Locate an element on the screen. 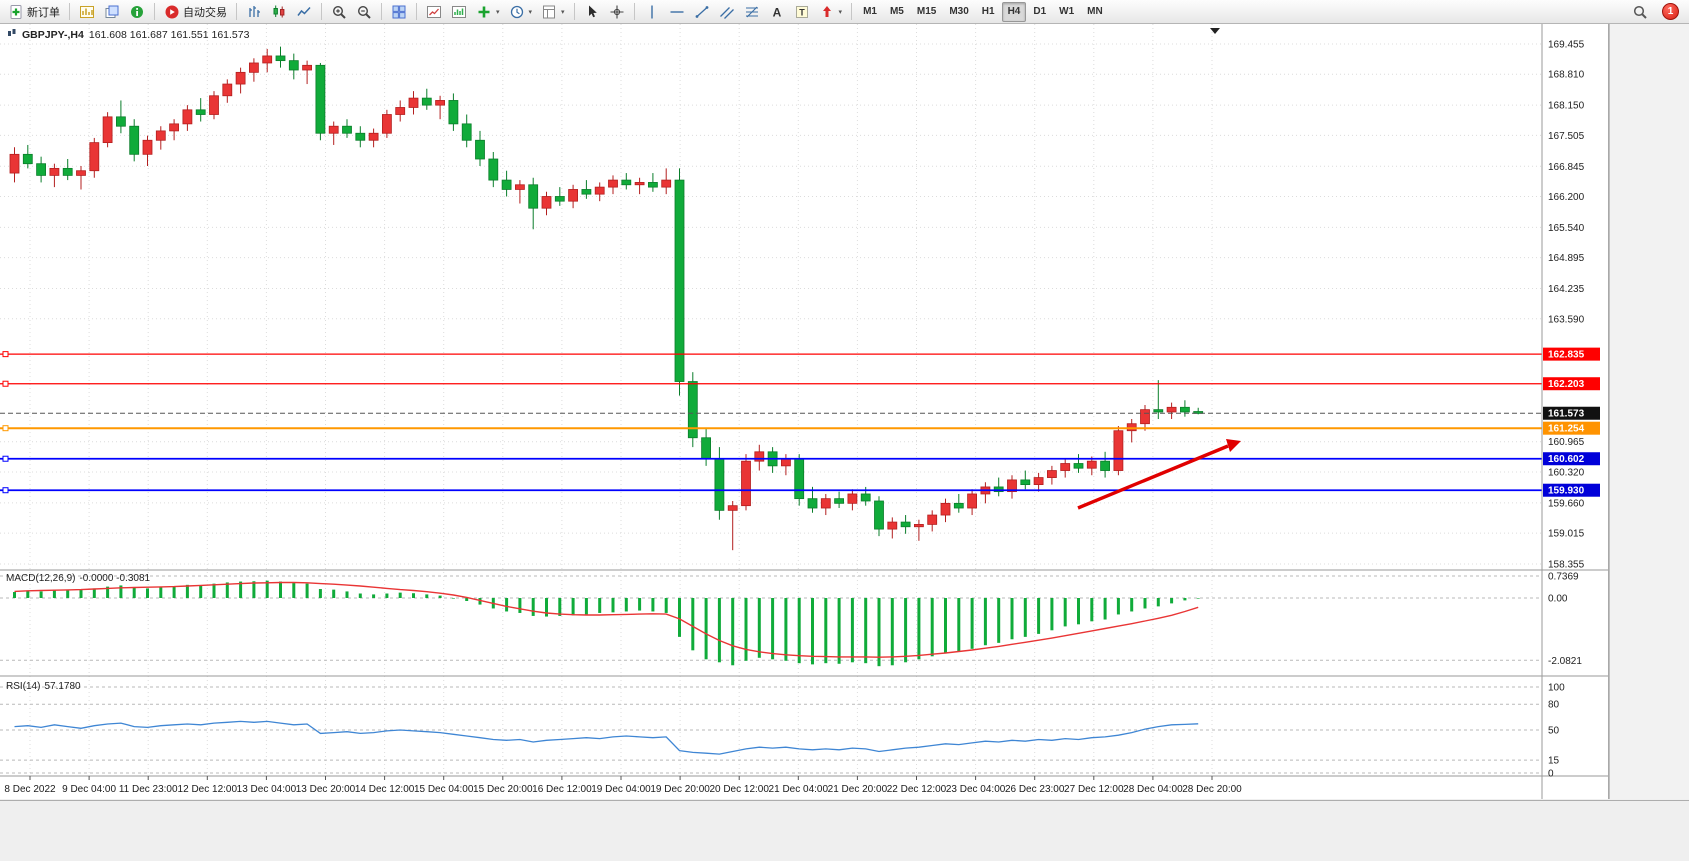 This screenshot has width=1689, height=861. svg-text: 11 Dec 23:00 is located at coordinates (148, 789).